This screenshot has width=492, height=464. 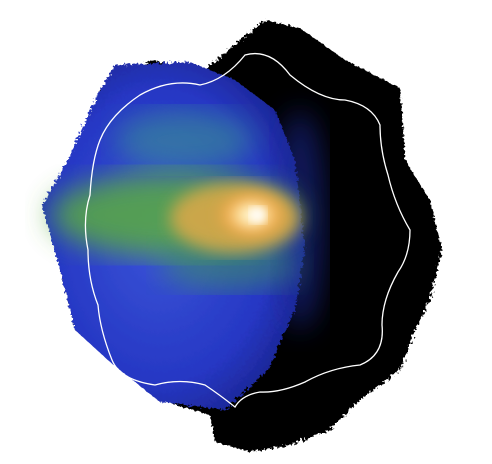 What do you see at coordinates (258, 215) in the screenshot?
I see `core` at bounding box center [258, 215].